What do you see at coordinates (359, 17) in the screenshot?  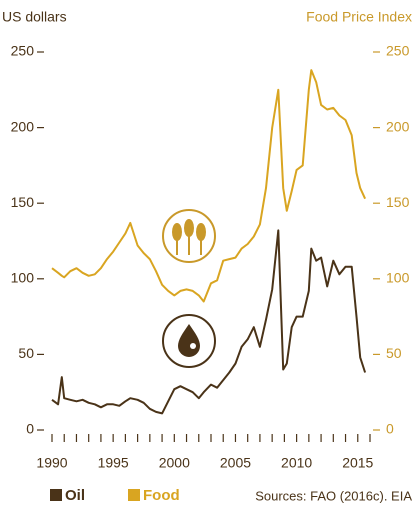 I see `y2-axis-label: Food Price Index` at bounding box center [359, 17].